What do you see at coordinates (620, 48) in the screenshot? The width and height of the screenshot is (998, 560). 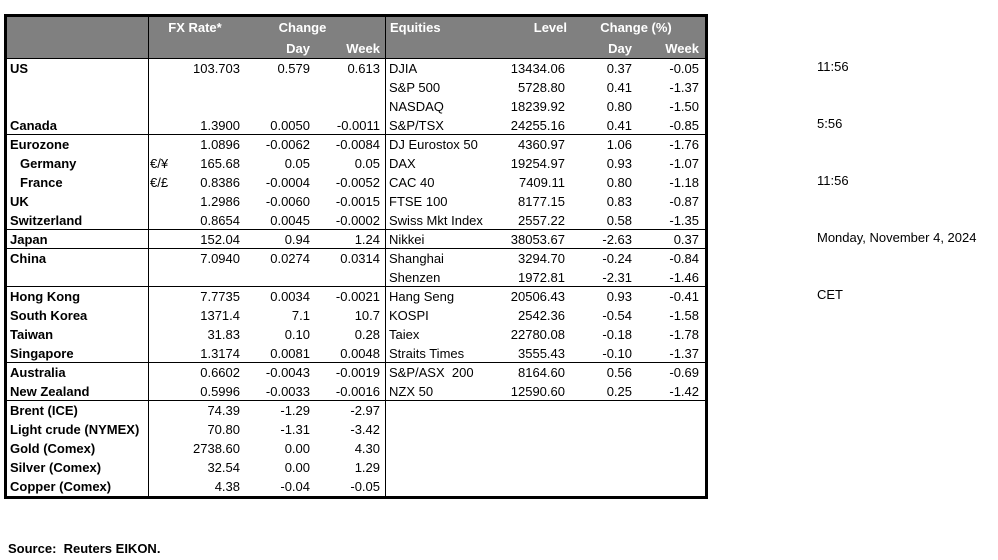 I see `equities-day-header: Day` at bounding box center [620, 48].